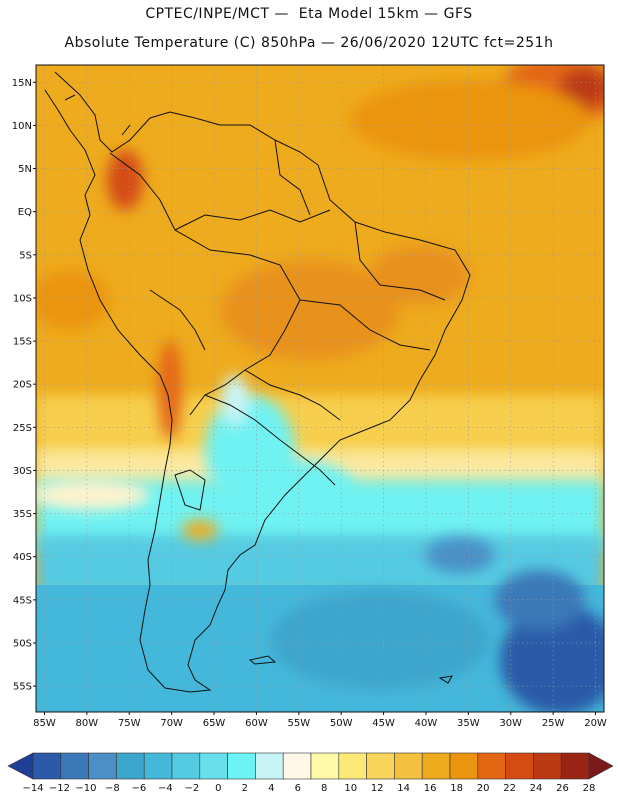 Image resolution: width=618 pixels, height=800 pixels. I want to click on lat-label: EQ, so click(25, 212).